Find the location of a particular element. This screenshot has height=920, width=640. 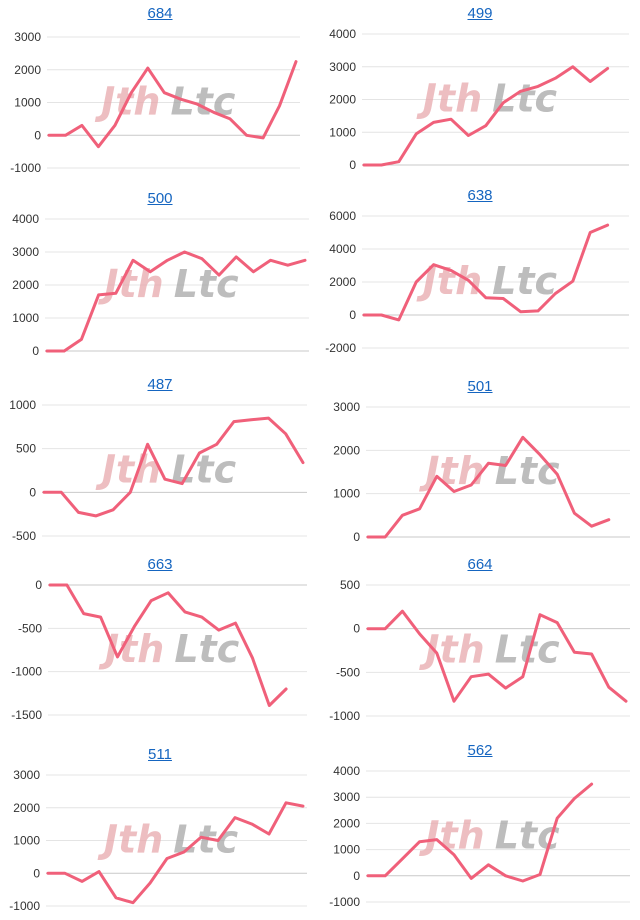

chart-panel-684: 684 3000 2000 1000 0 -1000 Jth Ltc is located at coordinates (160, 95).